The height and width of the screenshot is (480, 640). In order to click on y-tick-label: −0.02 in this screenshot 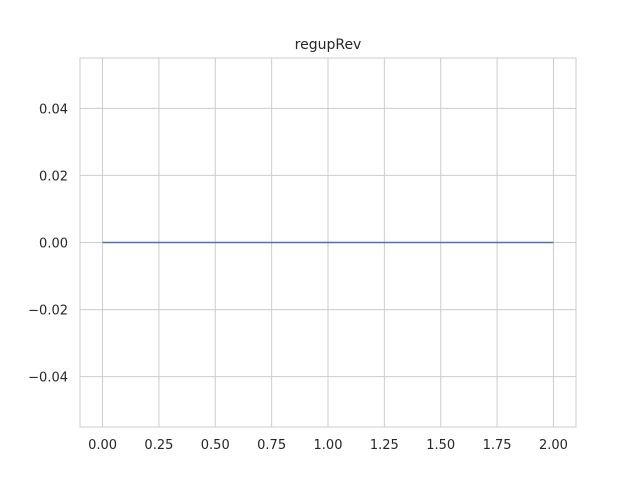, I will do `click(48, 311)`.